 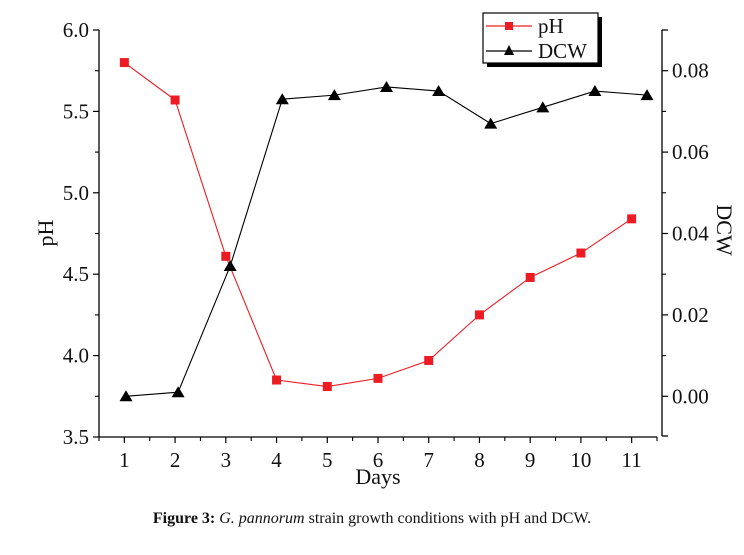 I want to click on x-axis-title: Days, so click(x=377, y=476).